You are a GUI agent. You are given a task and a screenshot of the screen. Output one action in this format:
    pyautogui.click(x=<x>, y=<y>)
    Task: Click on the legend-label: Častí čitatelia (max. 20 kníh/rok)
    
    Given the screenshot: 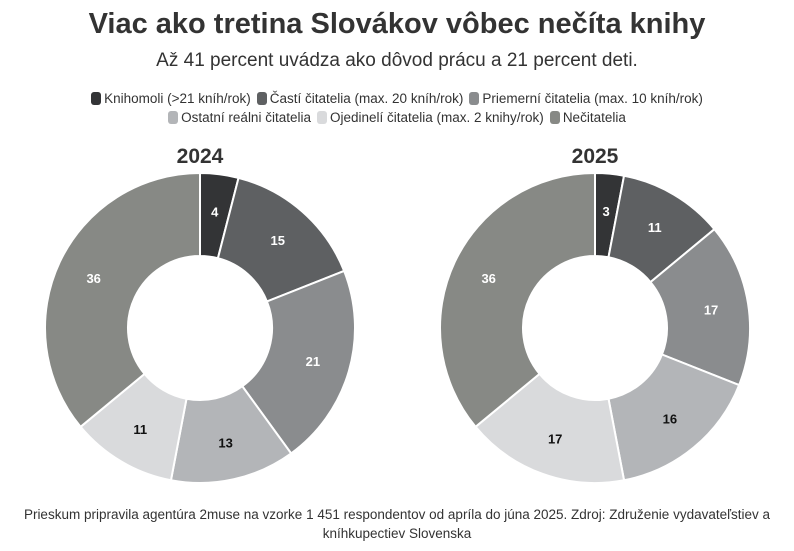 What is the action you would take?
    pyautogui.click(x=366, y=98)
    